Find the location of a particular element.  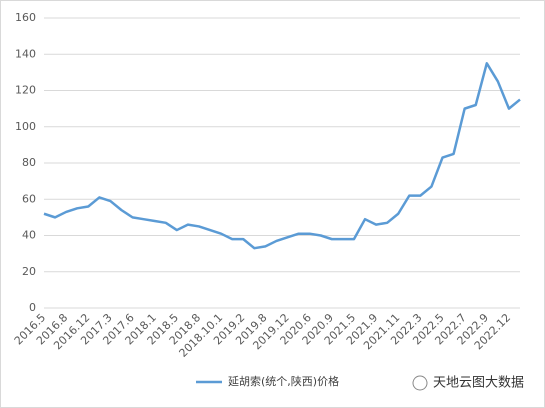

watermark-icon is located at coordinates (420, 383).